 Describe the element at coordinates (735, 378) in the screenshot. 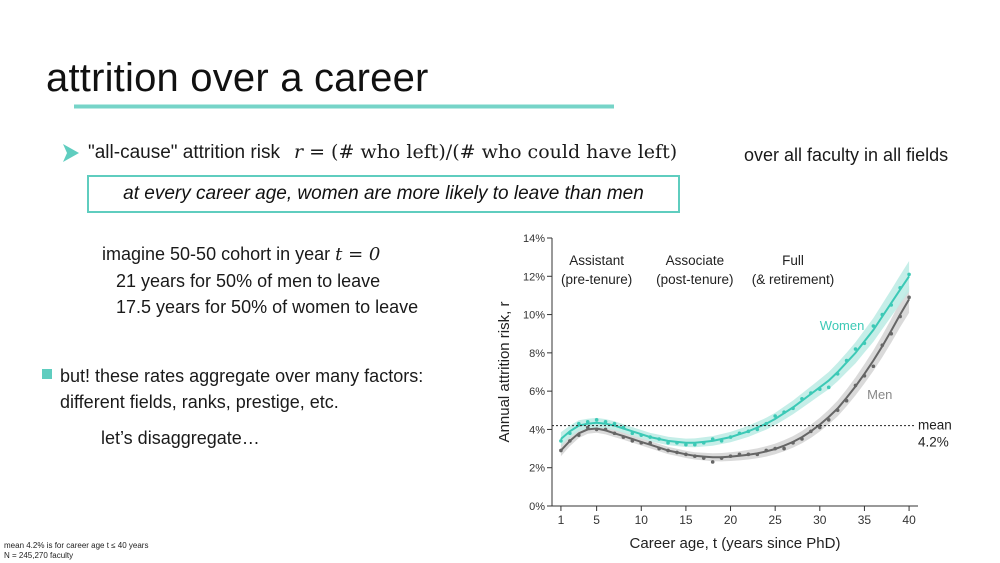

I see `line-men` at that location.